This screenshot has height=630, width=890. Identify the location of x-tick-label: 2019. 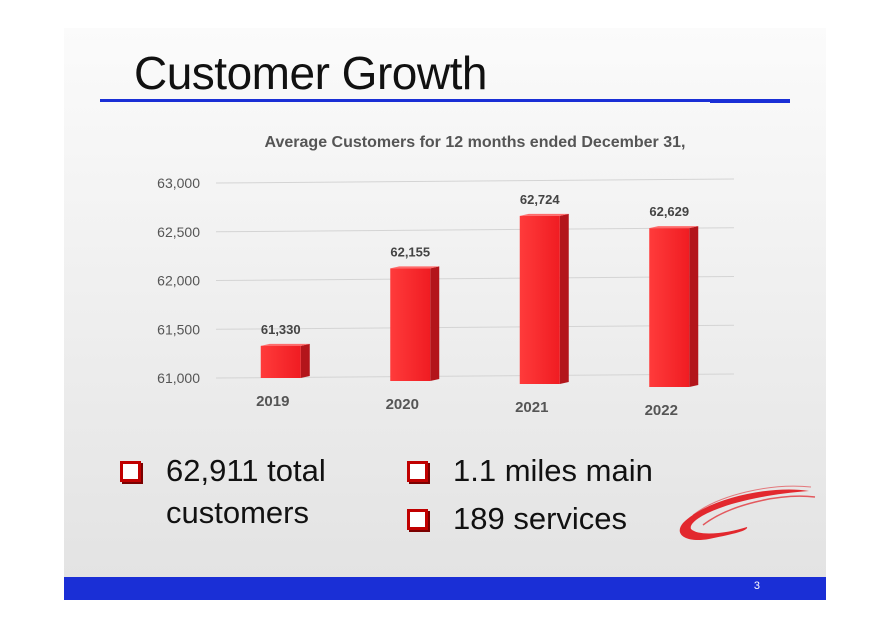
(272, 401).